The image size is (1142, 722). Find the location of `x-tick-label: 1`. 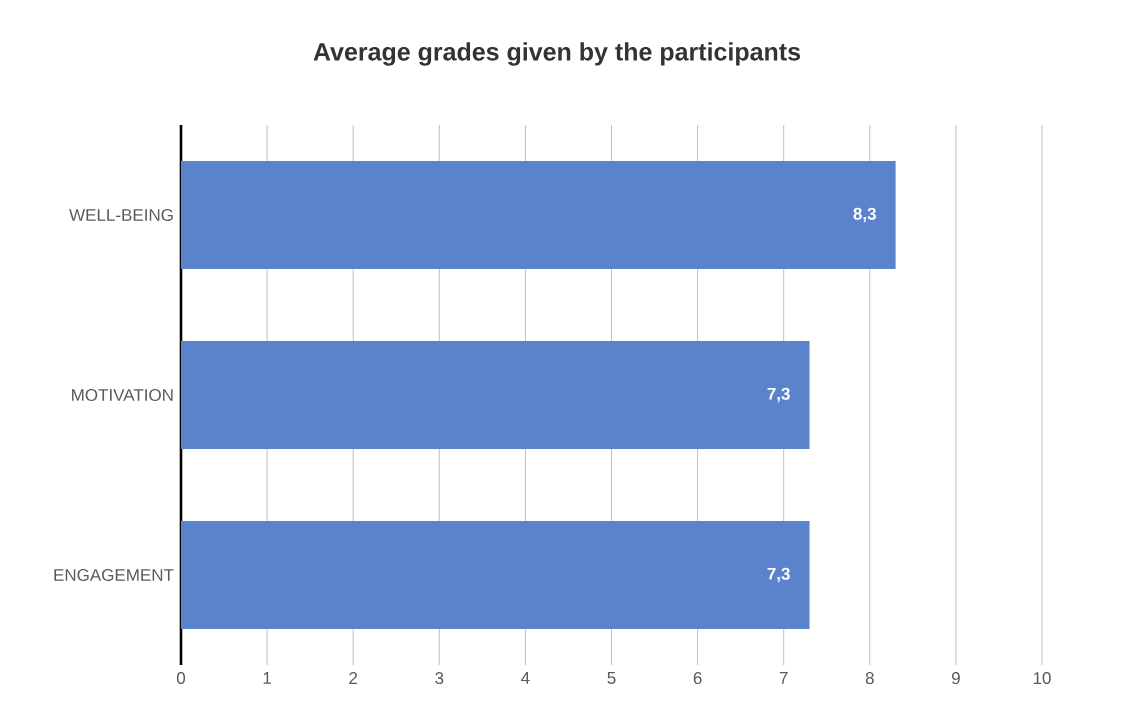

x-tick-label: 1 is located at coordinates (267, 678).